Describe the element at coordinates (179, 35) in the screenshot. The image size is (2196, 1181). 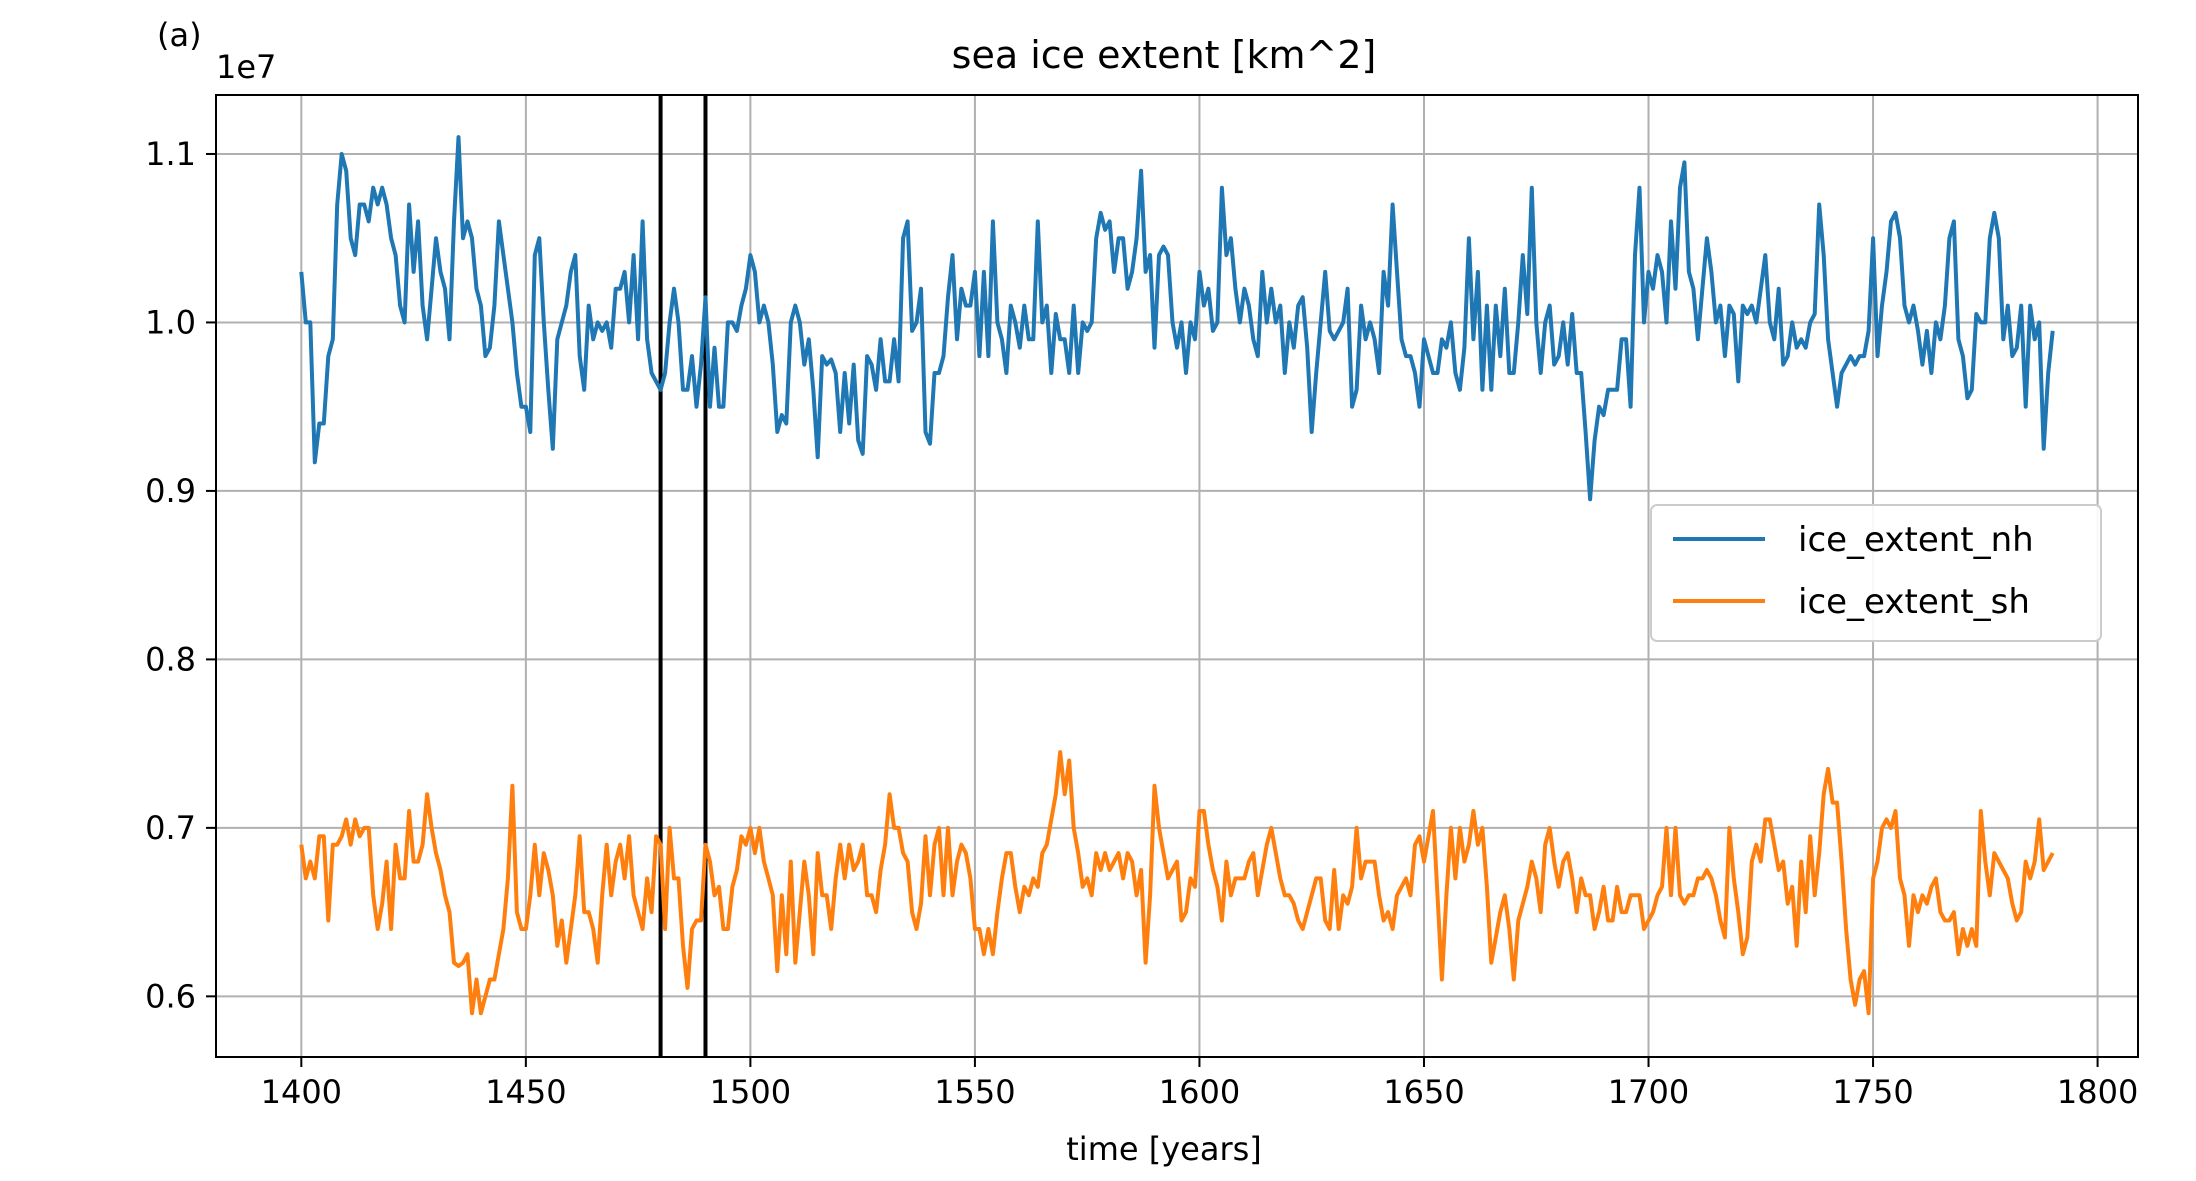
I see `panel-label: (a)` at that location.